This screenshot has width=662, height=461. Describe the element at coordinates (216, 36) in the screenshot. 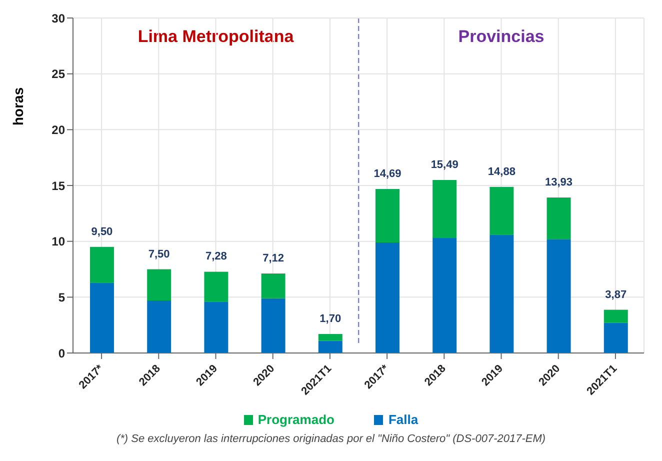

I see `annotation: Lima Metropolitana` at that location.